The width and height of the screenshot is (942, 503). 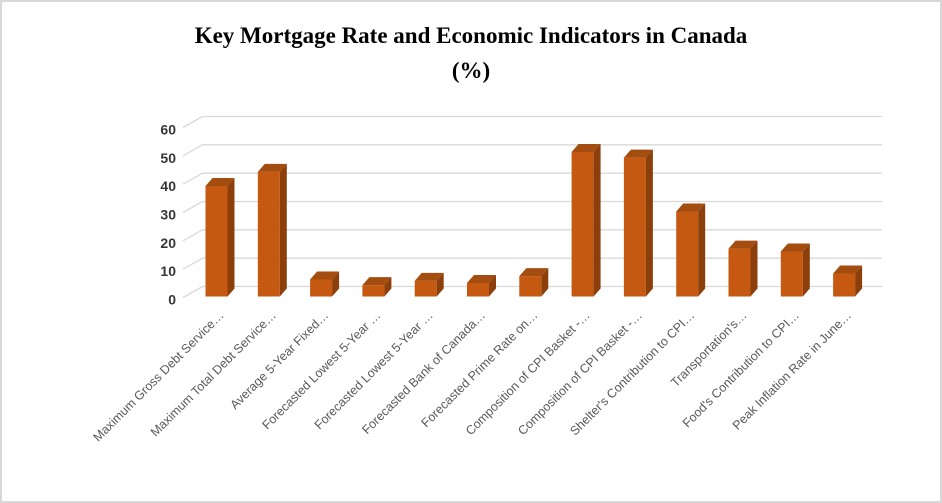 I want to click on chart-title-line2: (%), so click(x=471, y=70).